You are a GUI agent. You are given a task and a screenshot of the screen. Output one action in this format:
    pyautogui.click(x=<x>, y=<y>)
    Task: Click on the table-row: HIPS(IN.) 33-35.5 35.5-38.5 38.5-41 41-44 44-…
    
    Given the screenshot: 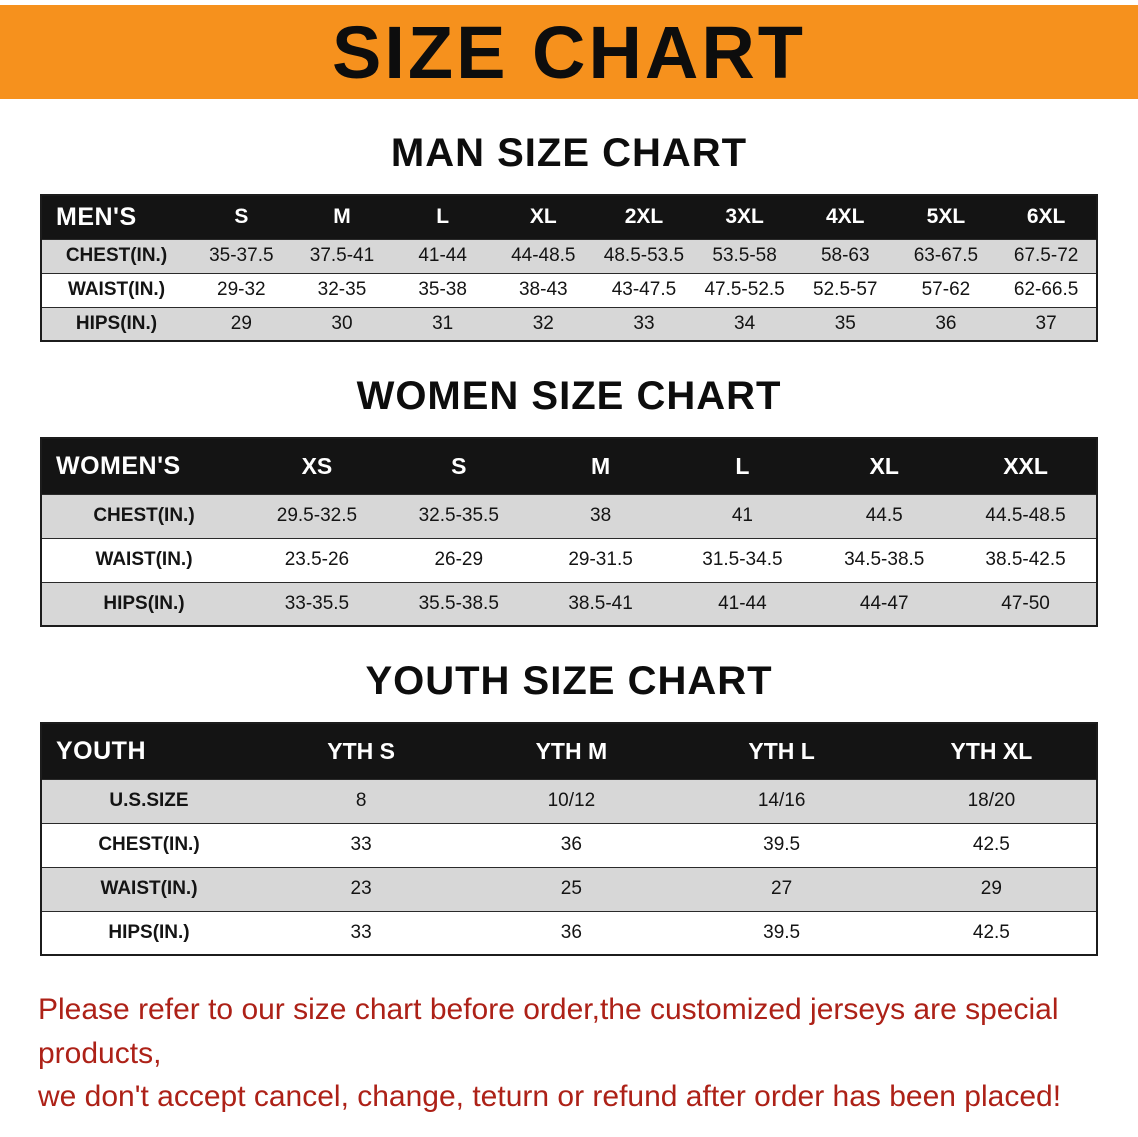 What is the action you would take?
    pyautogui.click(x=569, y=604)
    